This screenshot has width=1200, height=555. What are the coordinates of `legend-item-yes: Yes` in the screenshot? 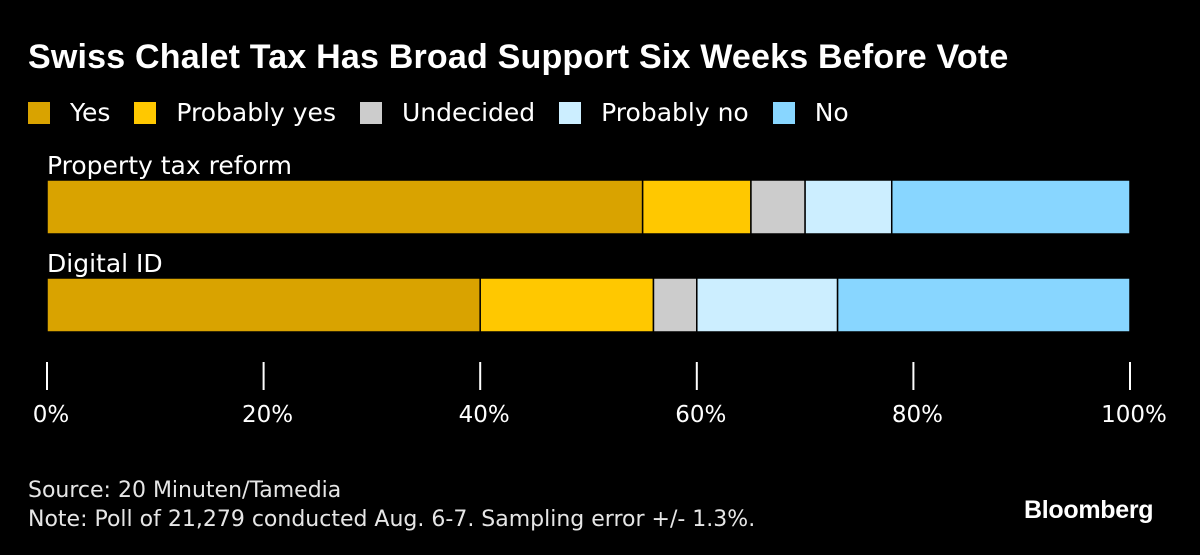 It's located at (69, 113).